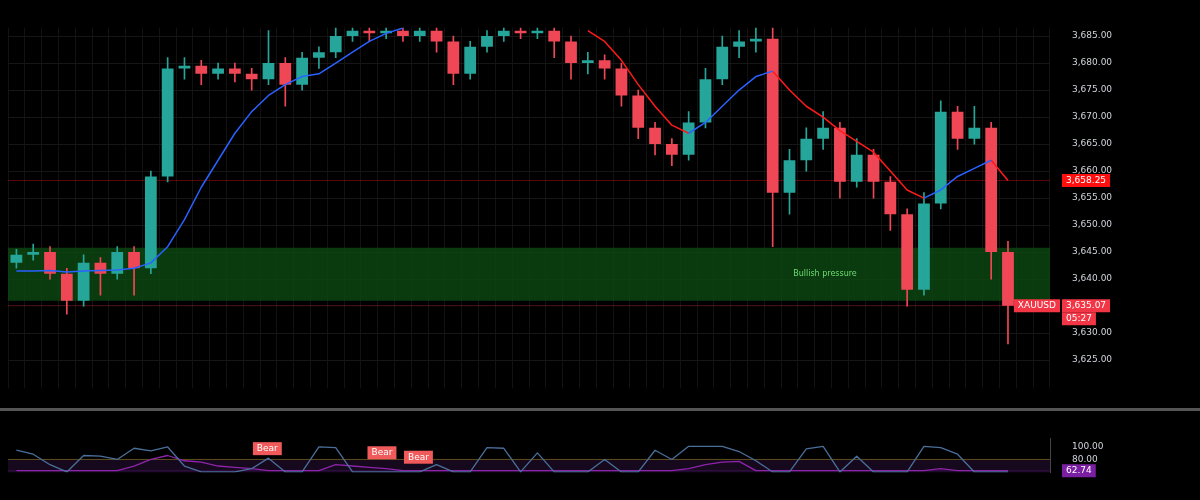  What do you see at coordinates (1086, 179) in the screenshot?
I see `ref-line-label: 3,658.25` at bounding box center [1086, 179].